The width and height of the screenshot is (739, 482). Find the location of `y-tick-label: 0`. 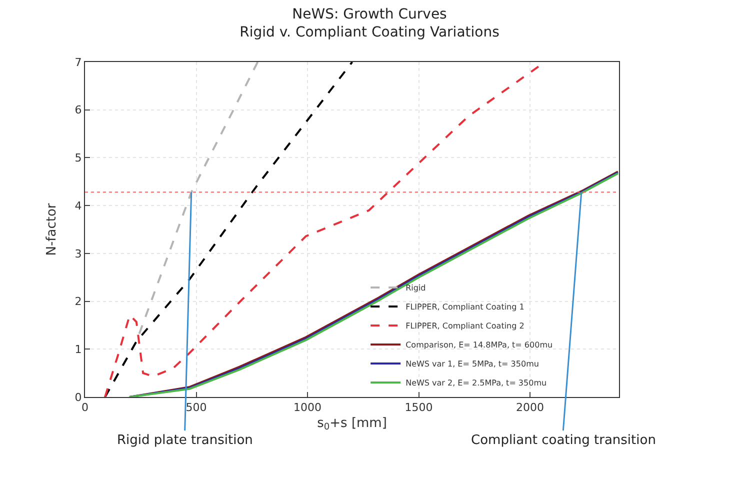

y-tick-label: 0 is located at coordinates (78, 397).